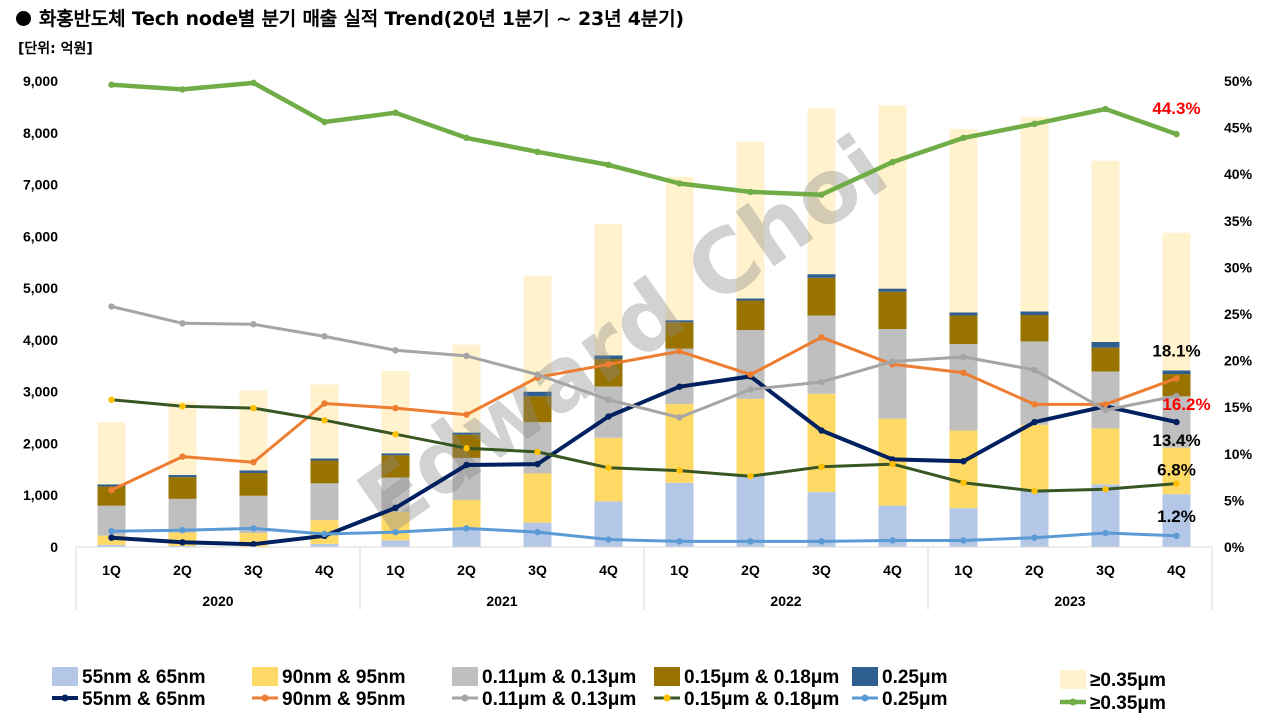  What do you see at coordinates (1176, 440) in the screenshot?
I see `end-value-label: 13.4%` at bounding box center [1176, 440].